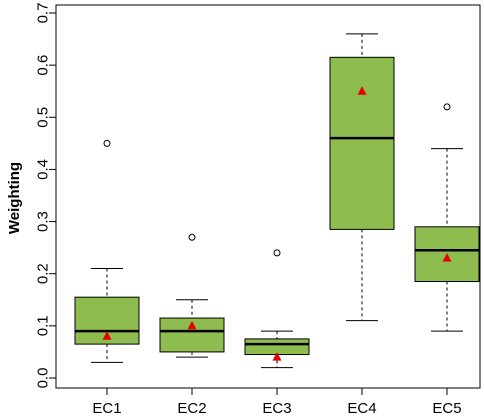  I want to click on x-tick-label: EC5, so click(446, 408).